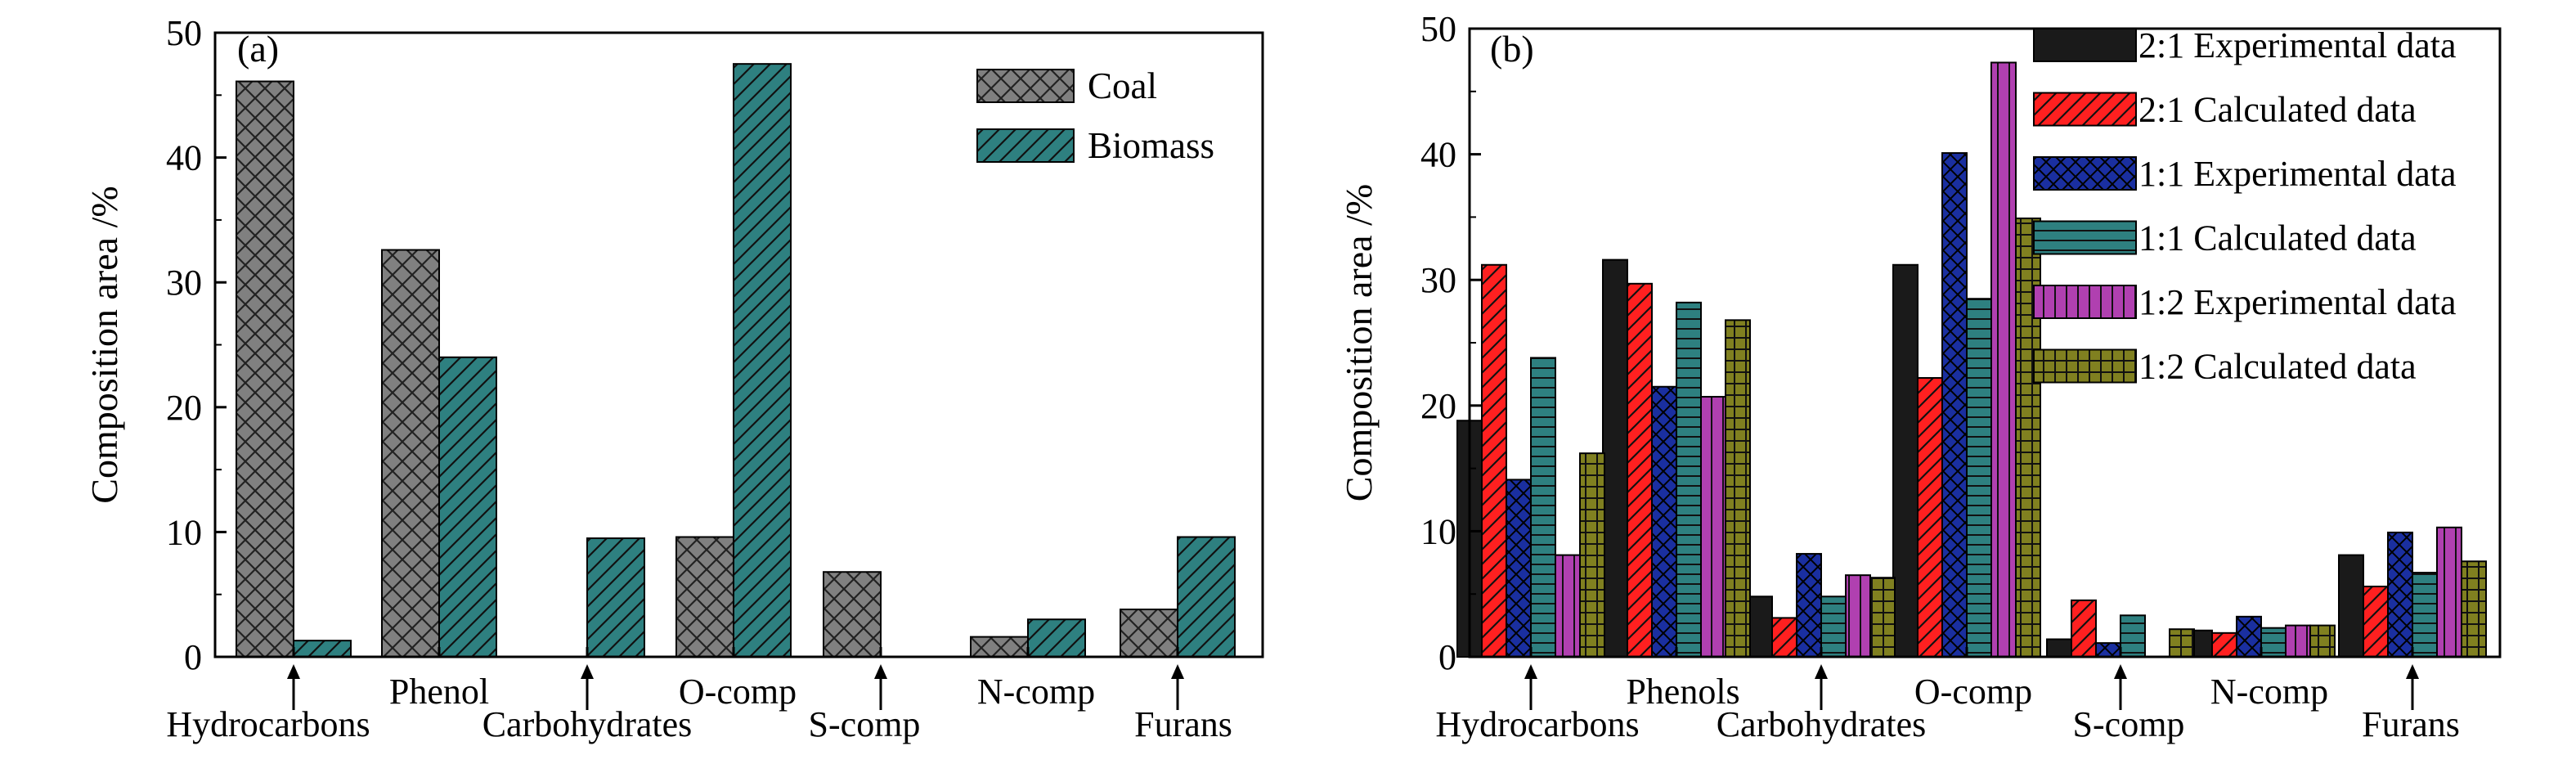 The image size is (2576, 773). What do you see at coordinates (1683, 692) in the screenshot?
I see `category-label-phenols: Phenols` at bounding box center [1683, 692].